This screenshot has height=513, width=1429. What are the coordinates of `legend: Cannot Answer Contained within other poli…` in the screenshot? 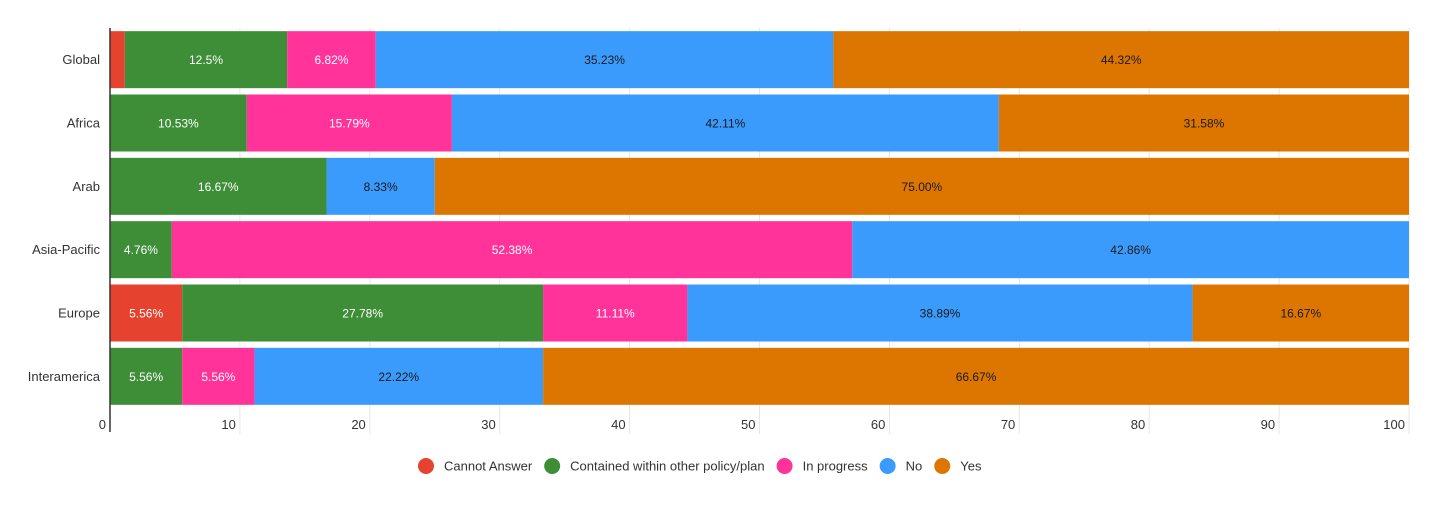 It's located at (700, 466).